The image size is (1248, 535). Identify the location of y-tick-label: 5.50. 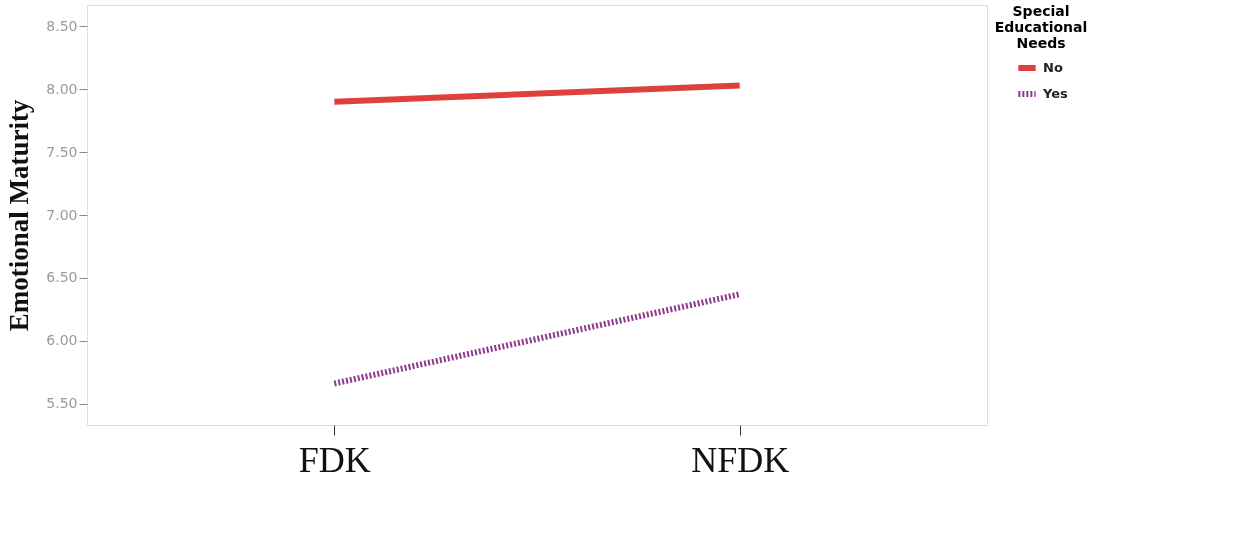
(62, 403).